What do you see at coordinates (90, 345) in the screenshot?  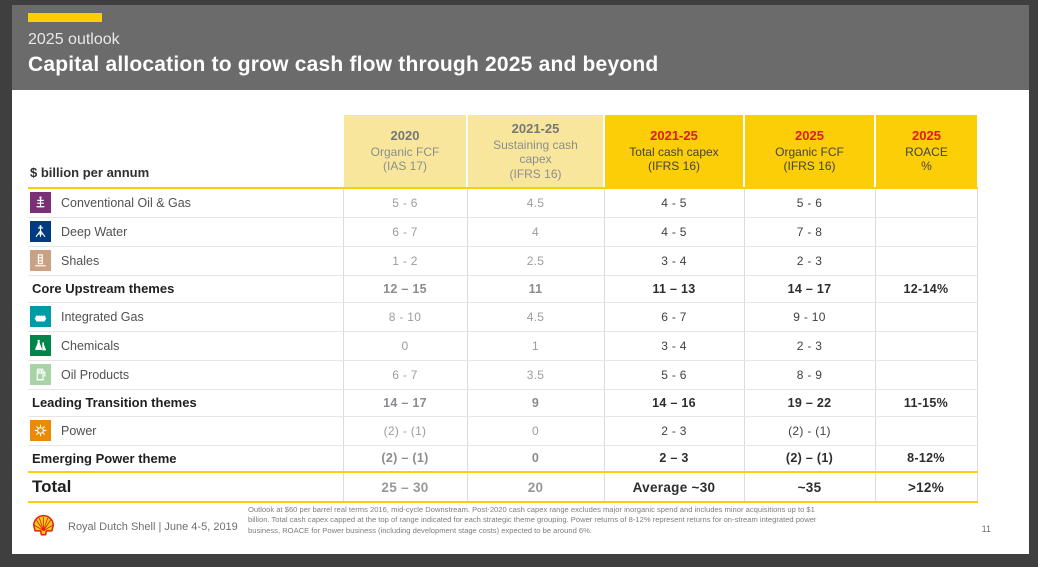 I see `row-label: Chemicals` at bounding box center [90, 345].